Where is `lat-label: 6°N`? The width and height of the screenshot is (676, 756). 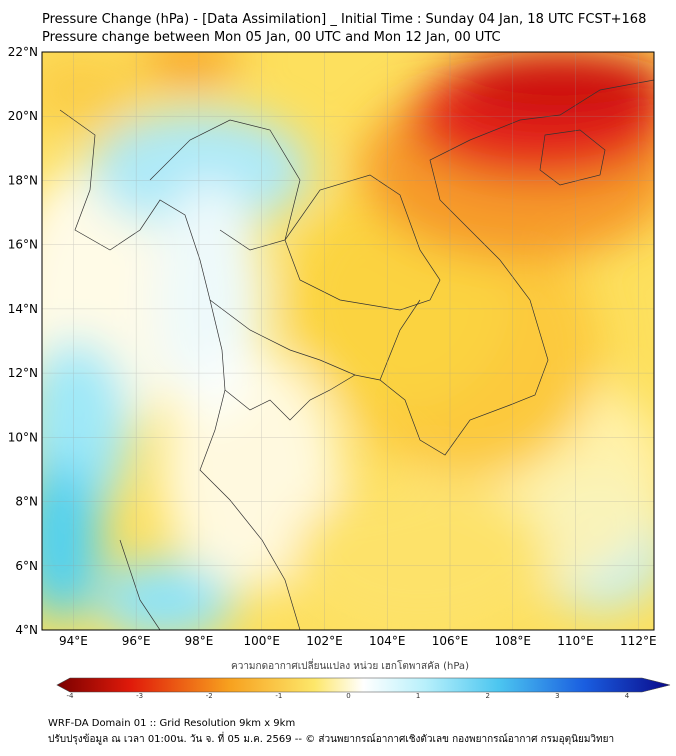
lat-label: 6°N is located at coordinates (26, 566).